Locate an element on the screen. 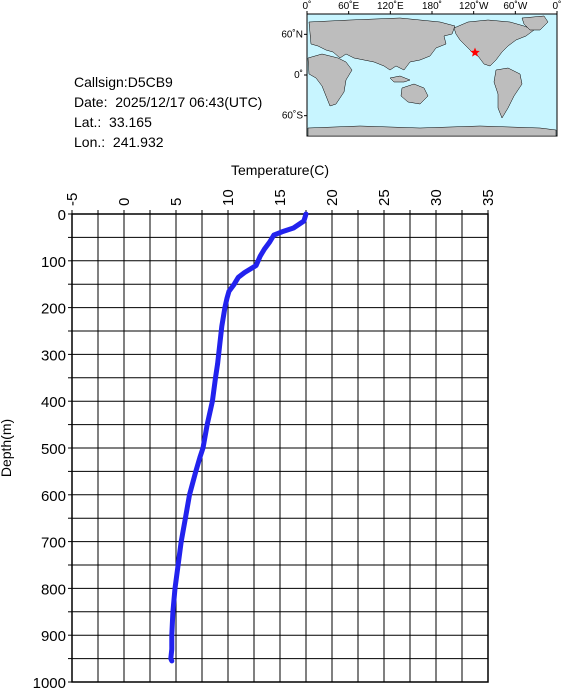 This screenshot has width=564, height=690. map-lon-tick-label: 60˚W is located at coordinates (515, 6).